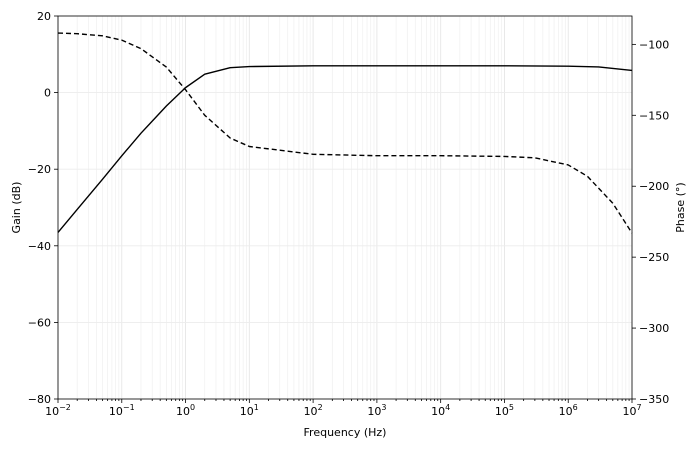  What do you see at coordinates (39, 322) in the screenshot?
I see `y-tick-label: −60` at bounding box center [39, 322].